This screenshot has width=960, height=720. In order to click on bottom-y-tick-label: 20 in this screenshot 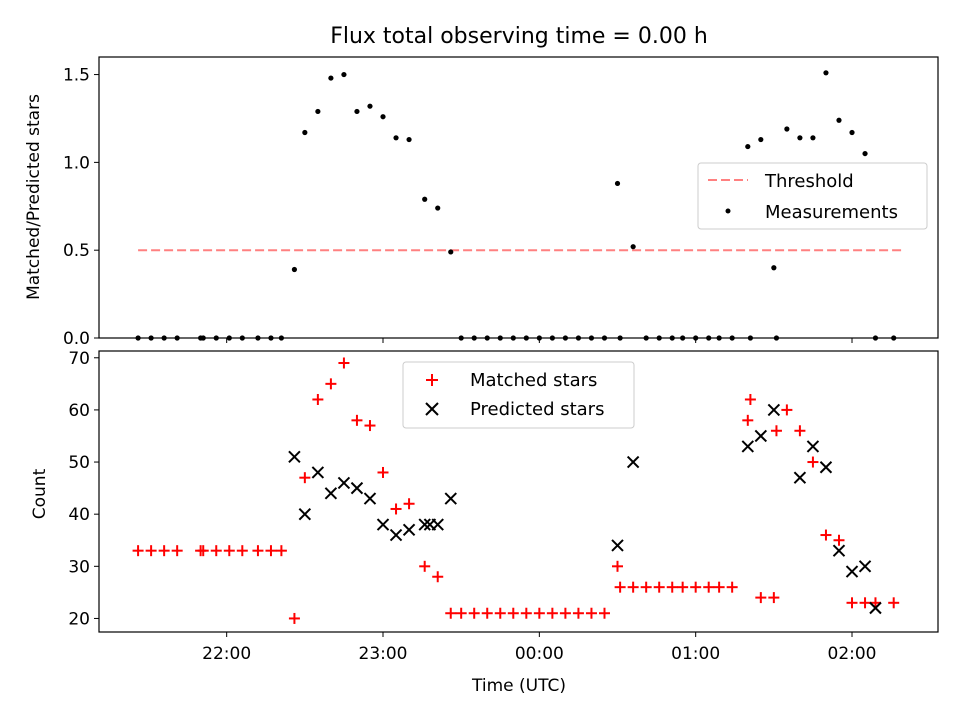, I will do `click(79, 619)`.